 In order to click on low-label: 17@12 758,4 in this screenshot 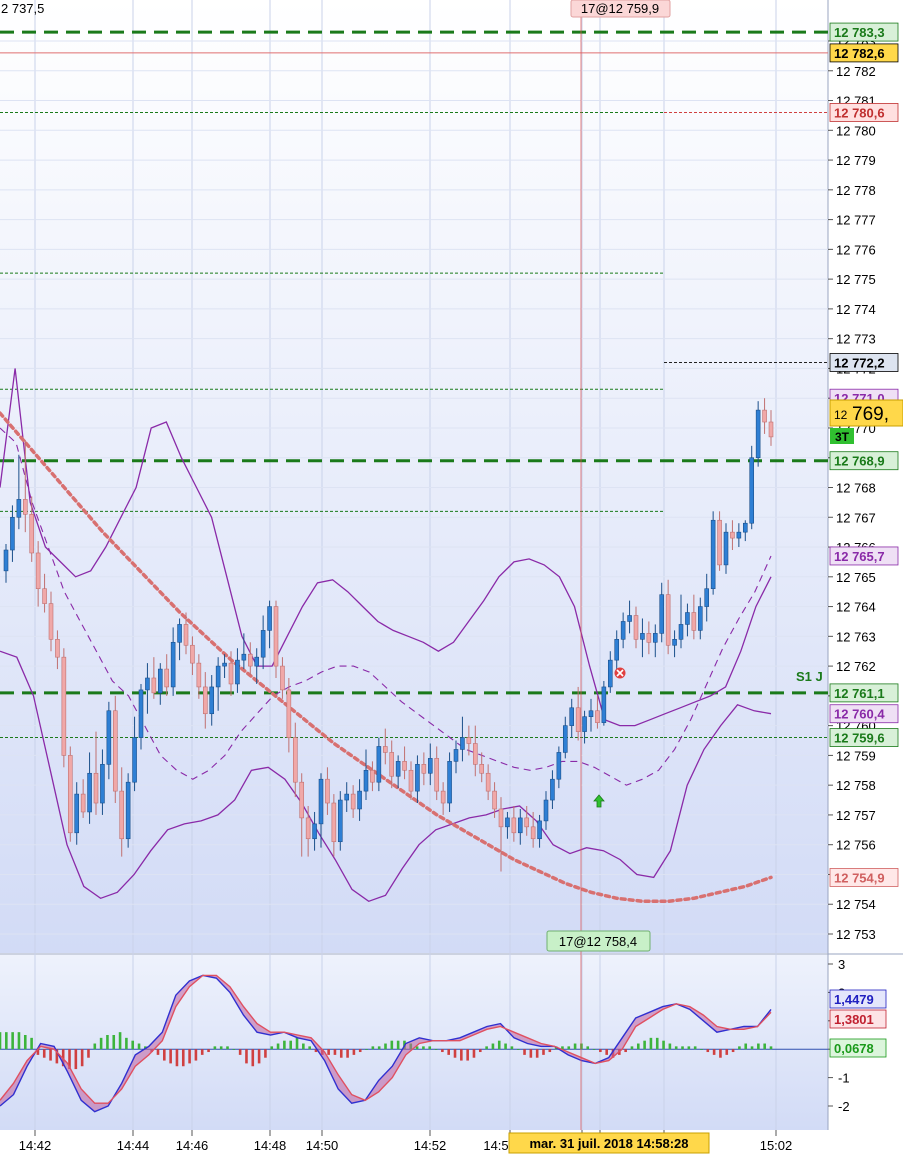, I will do `click(598, 941)`.